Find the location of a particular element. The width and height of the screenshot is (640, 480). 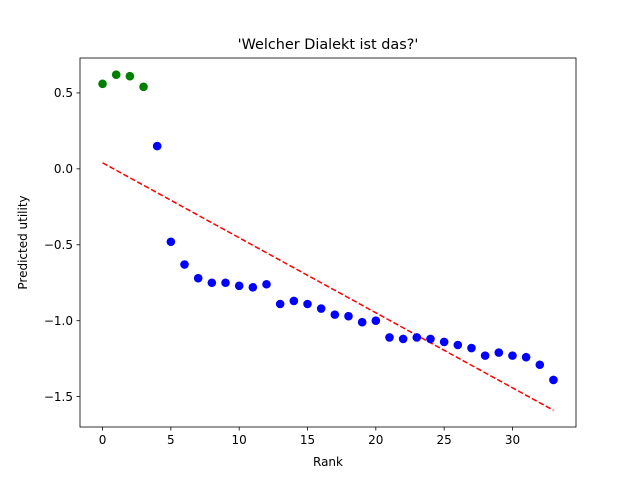

y-tick-label: 0.0 is located at coordinates (63, 169).